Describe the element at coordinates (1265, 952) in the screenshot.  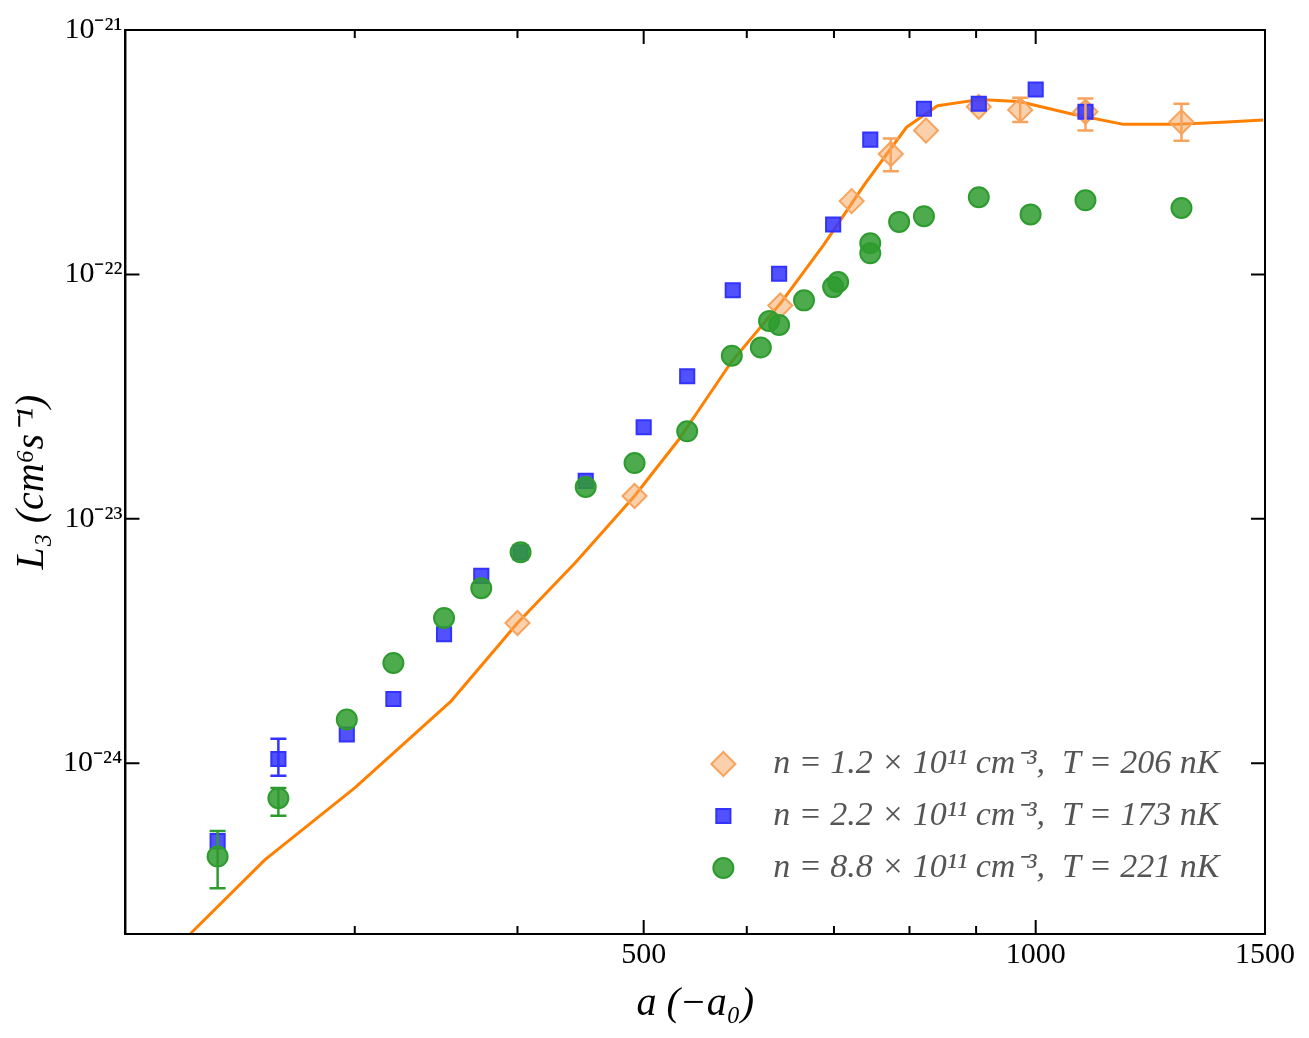
I see `x-tick-label: 1500` at that location.